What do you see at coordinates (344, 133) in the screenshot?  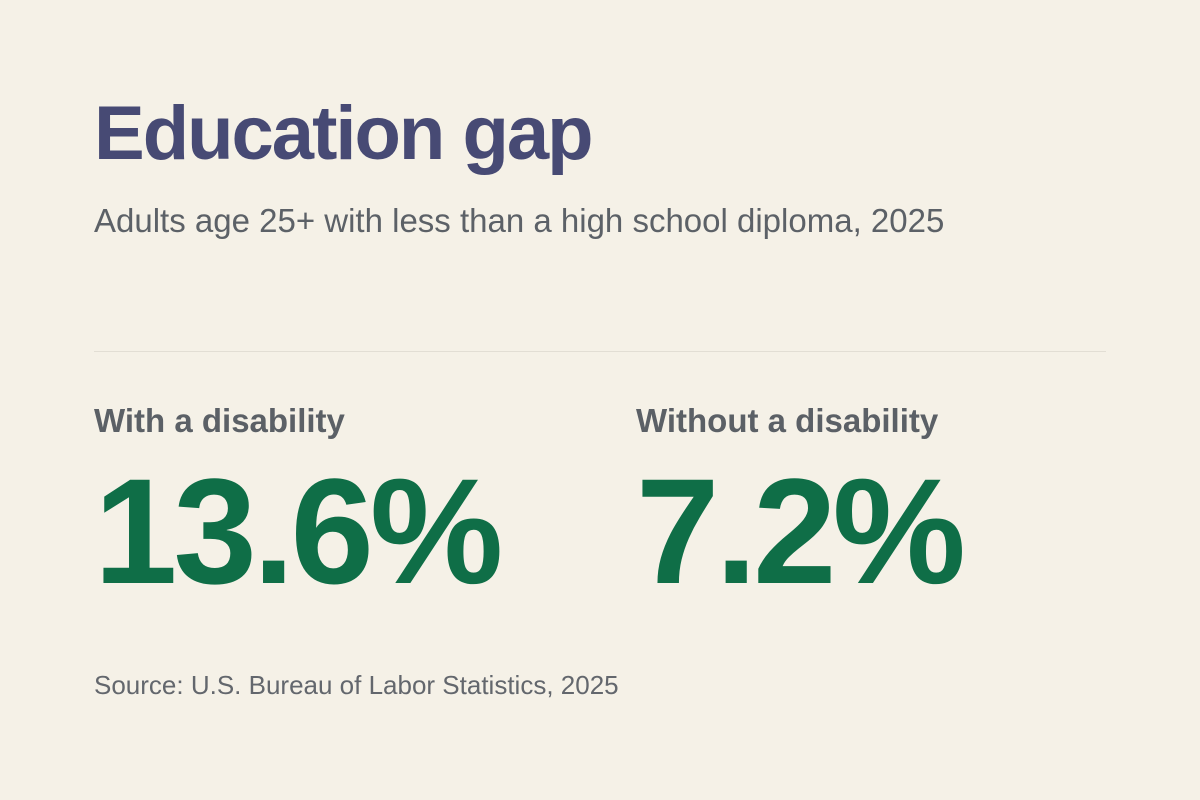 I see `page-title: Education gap` at bounding box center [344, 133].